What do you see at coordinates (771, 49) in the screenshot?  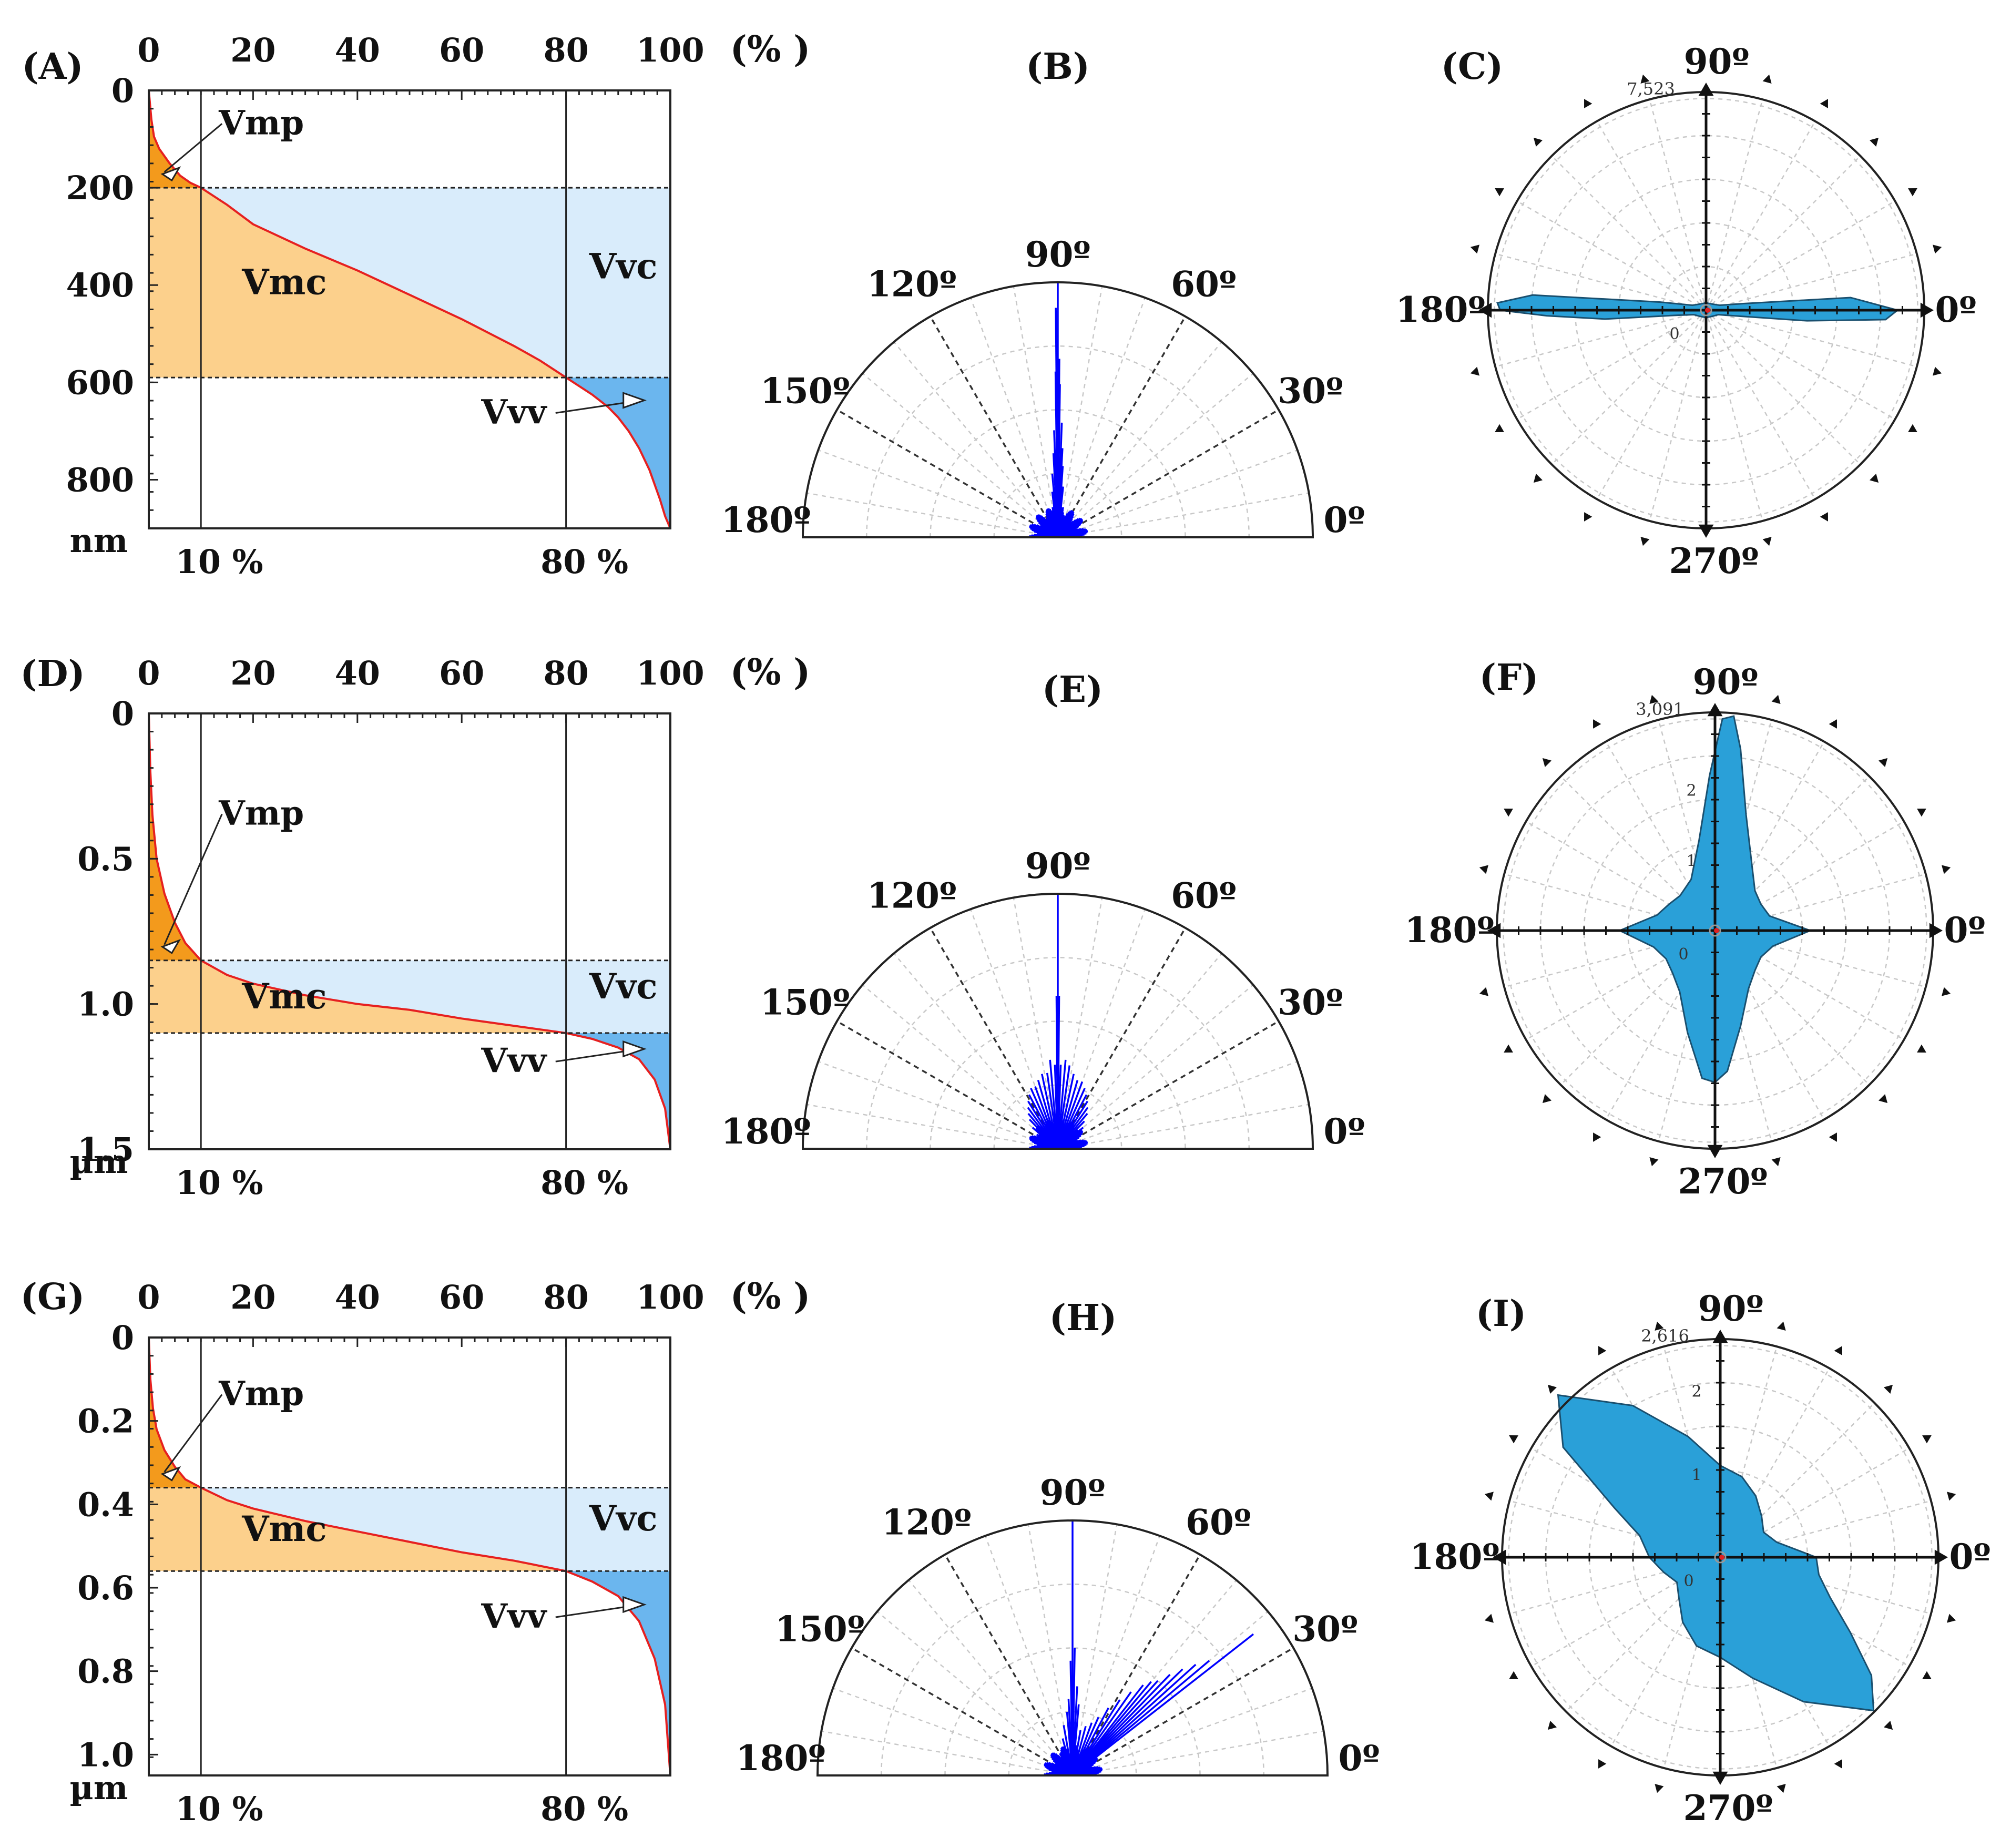 I see `top-unit-label: (% )` at bounding box center [771, 49].